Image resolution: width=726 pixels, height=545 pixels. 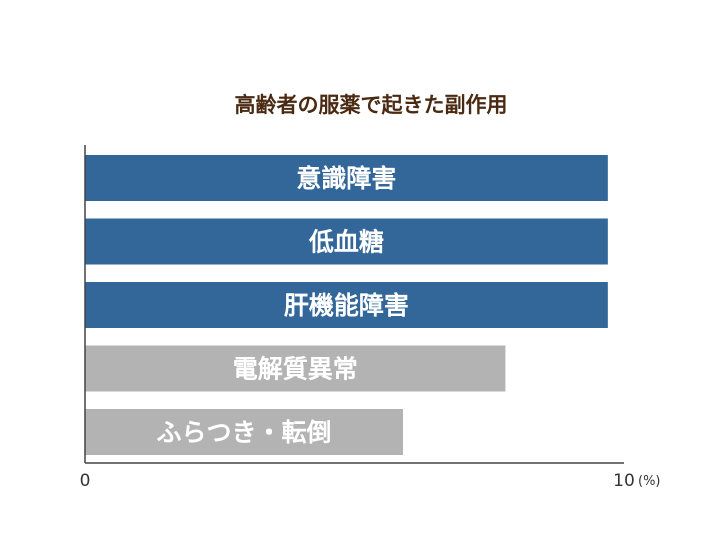 I want to click on bar-label-3: 肝機能障害, so click(x=346, y=305).